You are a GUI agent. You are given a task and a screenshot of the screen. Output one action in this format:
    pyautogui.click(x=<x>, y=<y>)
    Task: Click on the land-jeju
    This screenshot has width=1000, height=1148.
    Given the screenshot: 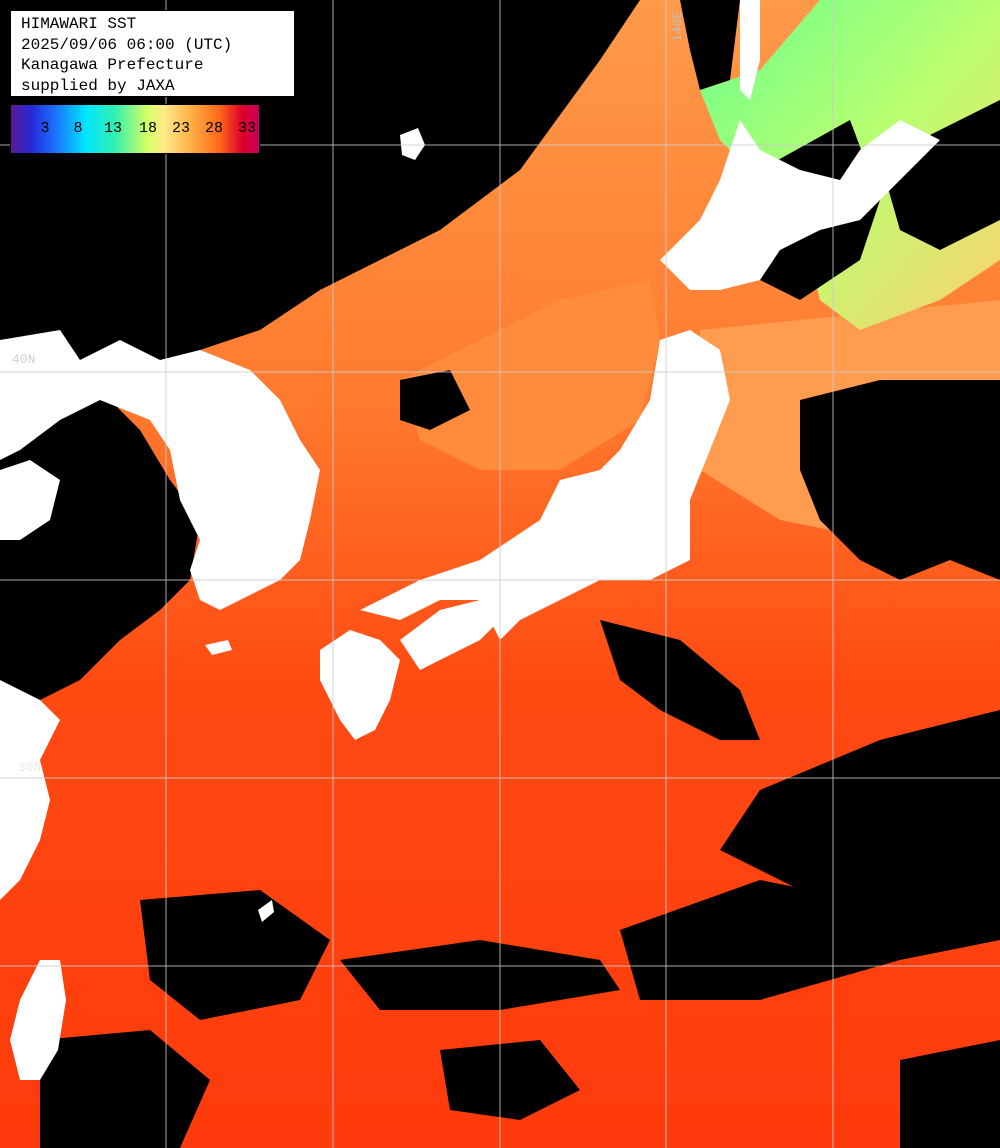 What is the action you would take?
    pyautogui.click(x=218, y=647)
    